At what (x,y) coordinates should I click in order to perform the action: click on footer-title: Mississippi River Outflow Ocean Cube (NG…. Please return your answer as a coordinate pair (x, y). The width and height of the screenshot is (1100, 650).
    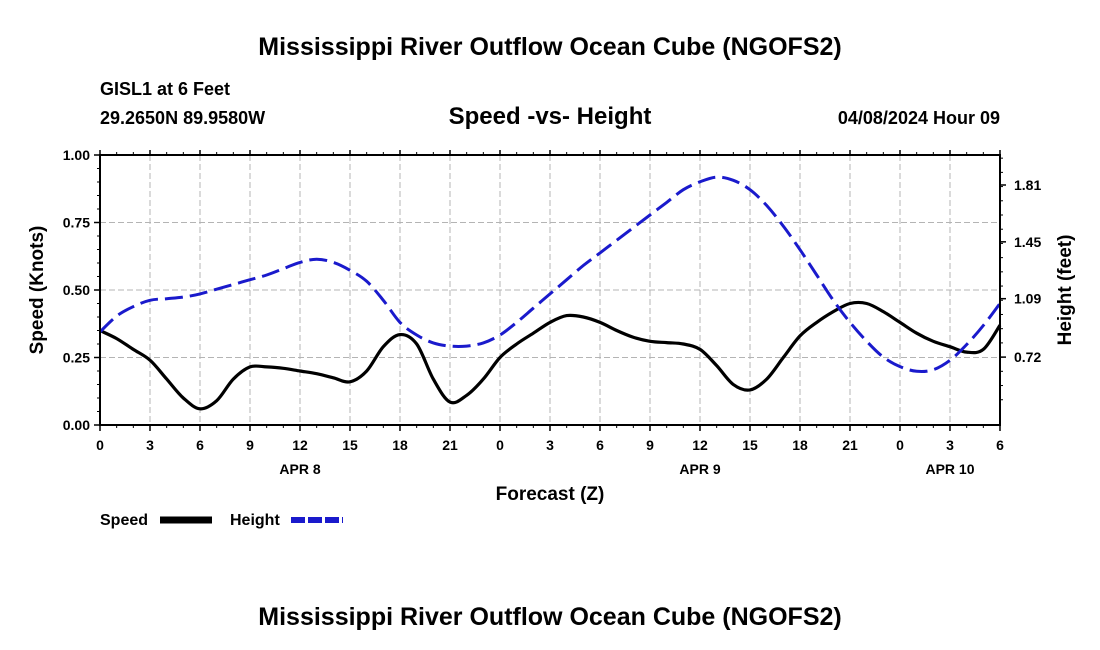
    Looking at the image, I should click on (549, 617).